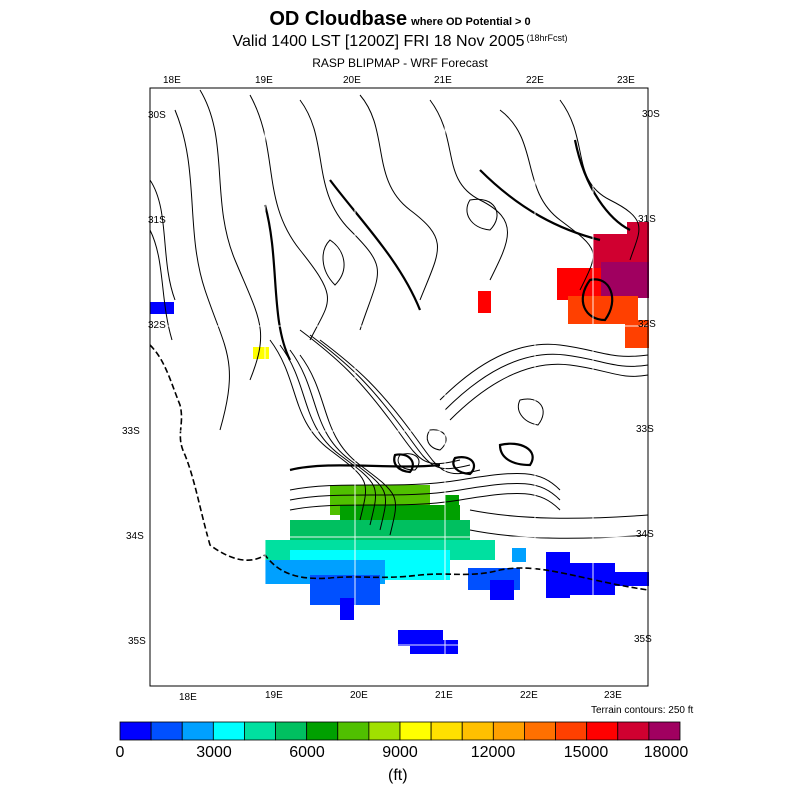  I want to click on lon-top-label: 23E, so click(626, 80).